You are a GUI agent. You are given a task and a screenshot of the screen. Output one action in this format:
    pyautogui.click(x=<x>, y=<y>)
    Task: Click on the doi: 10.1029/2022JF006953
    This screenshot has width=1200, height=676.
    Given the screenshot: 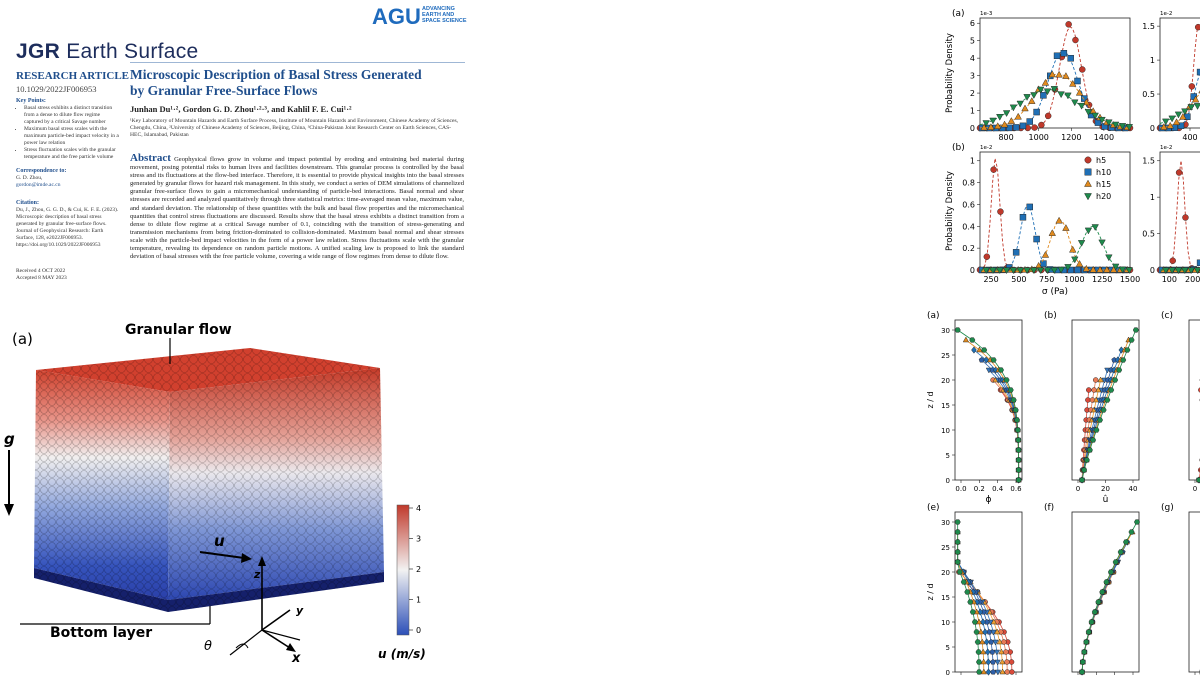 What is the action you would take?
    pyautogui.click(x=56, y=89)
    